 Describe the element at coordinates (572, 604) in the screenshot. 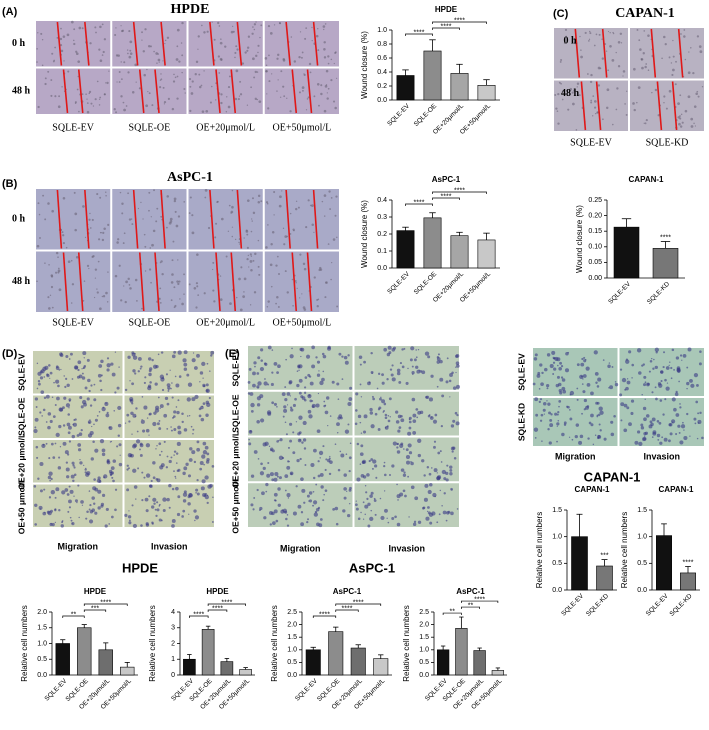

I see `x-tick-label: SQLE-EV` at that location.